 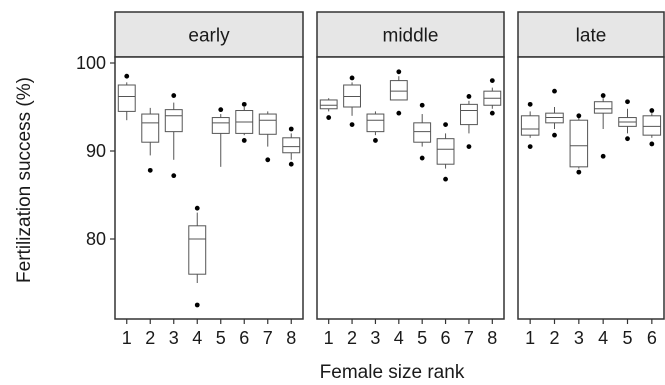 I want to click on y-tick-label: 100, so click(x=91, y=63).